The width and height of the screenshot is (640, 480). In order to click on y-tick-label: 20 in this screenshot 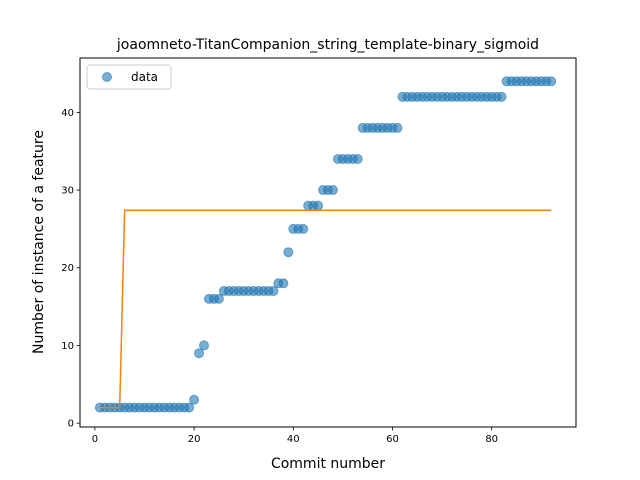, I will do `click(67, 268)`.